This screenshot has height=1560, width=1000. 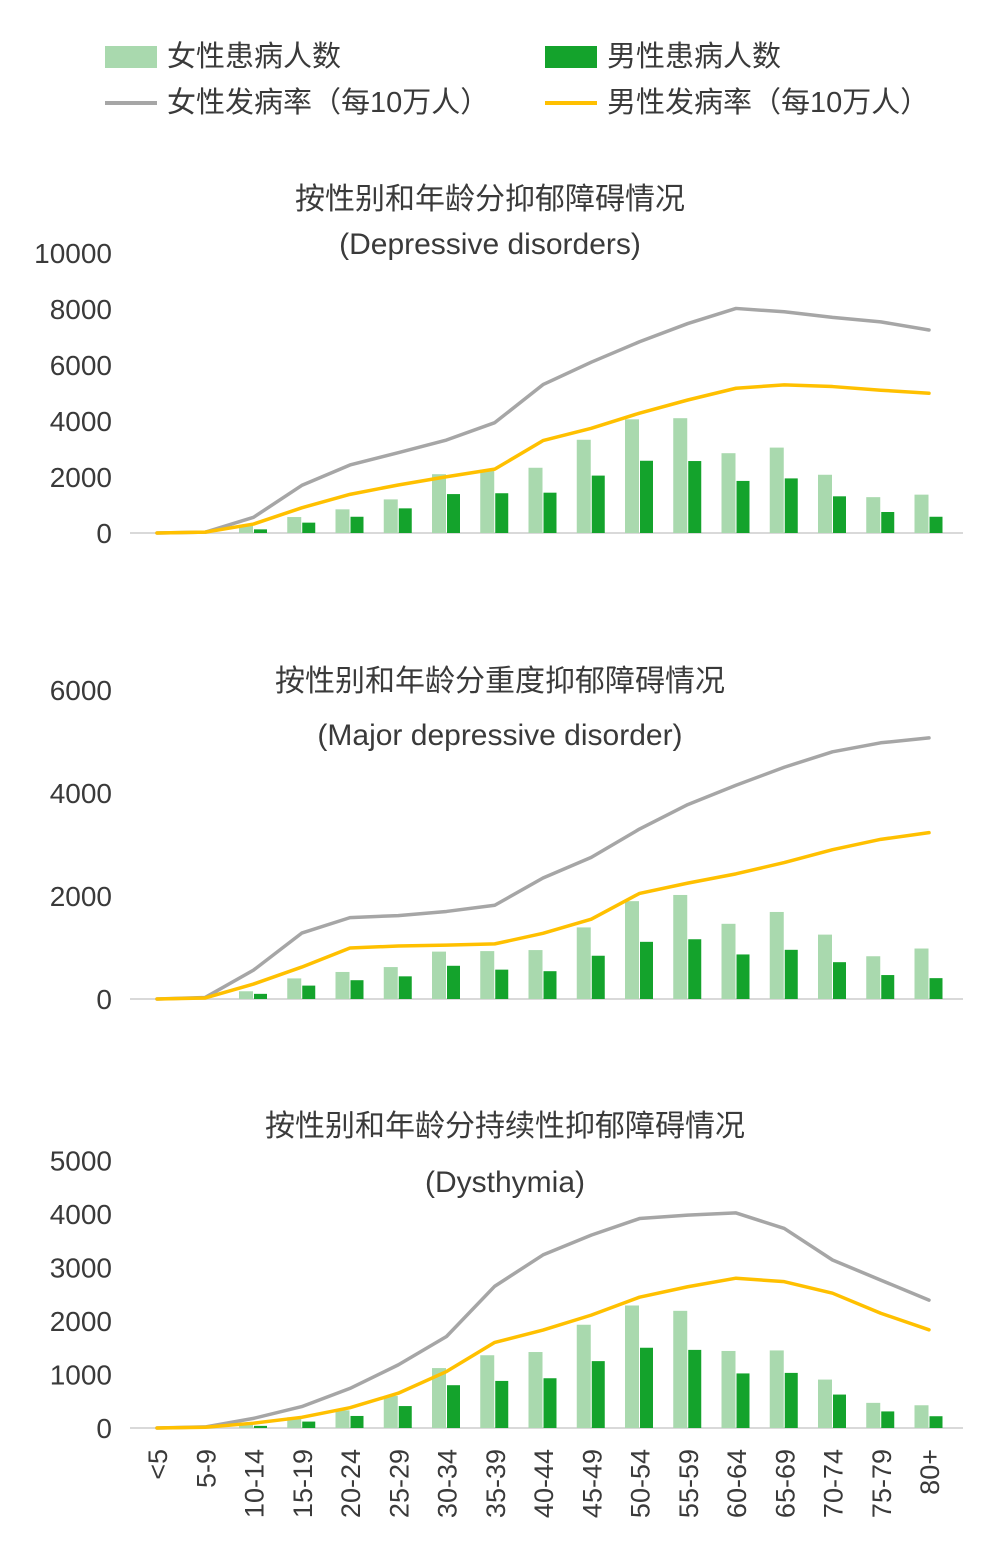 What do you see at coordinates (399, 1483) in the screenshot?
I see `x-tick-label-25-29: 25-29` at bounding box center [399, 1483].